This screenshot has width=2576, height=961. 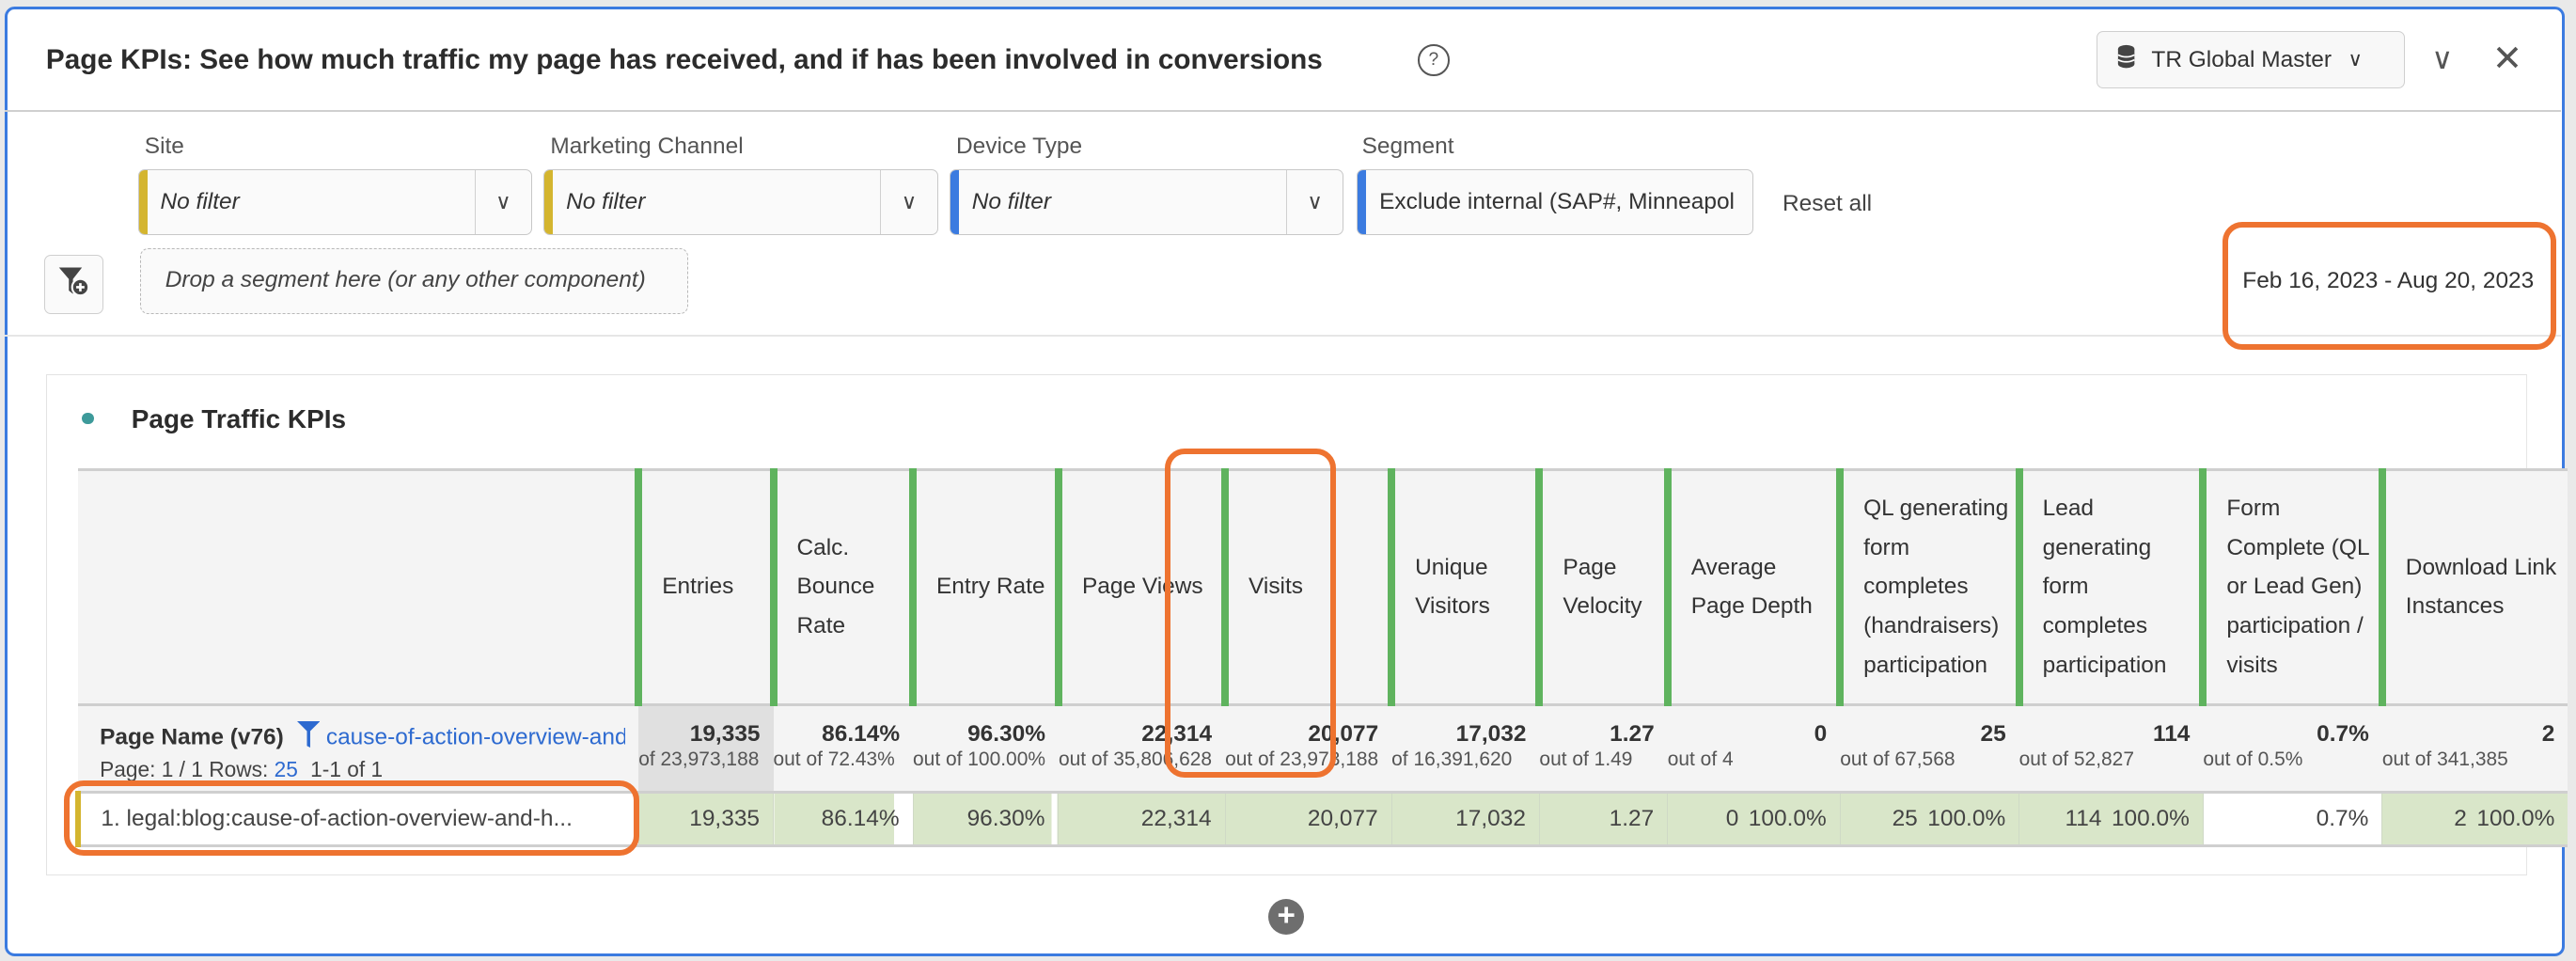 I want to click on column-header: Unique Visitors, so click(x=1464, y=586).